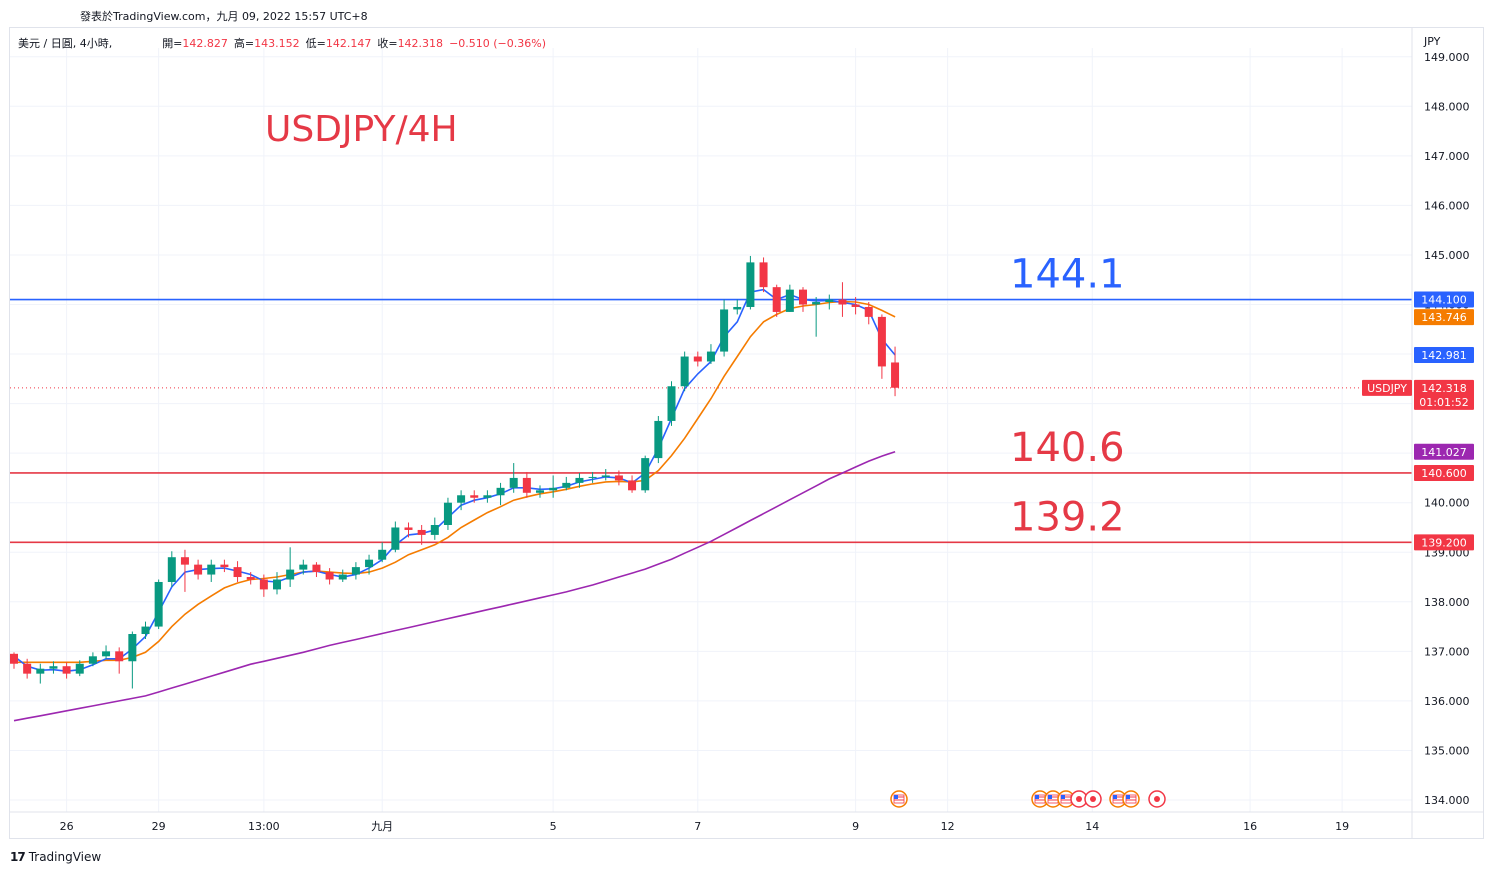 The image size is (1493, 875). What do you see at coordinates (1028, 799) in the screenshot?
I see `economic-events` at bounding box center [1028, 799].